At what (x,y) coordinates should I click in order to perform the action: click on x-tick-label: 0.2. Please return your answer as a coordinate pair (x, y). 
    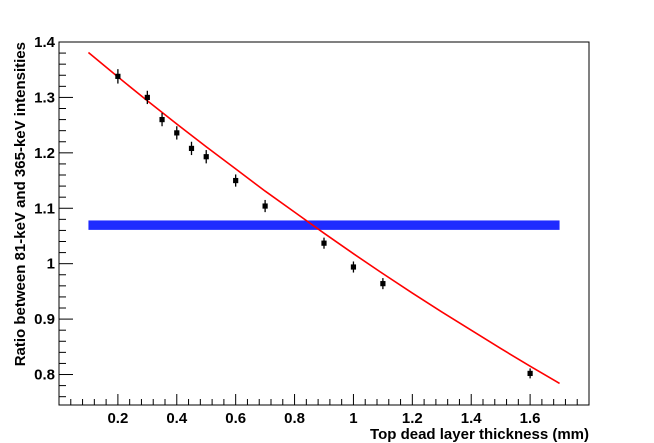
    Looking at the image, I should click on (117, 418).